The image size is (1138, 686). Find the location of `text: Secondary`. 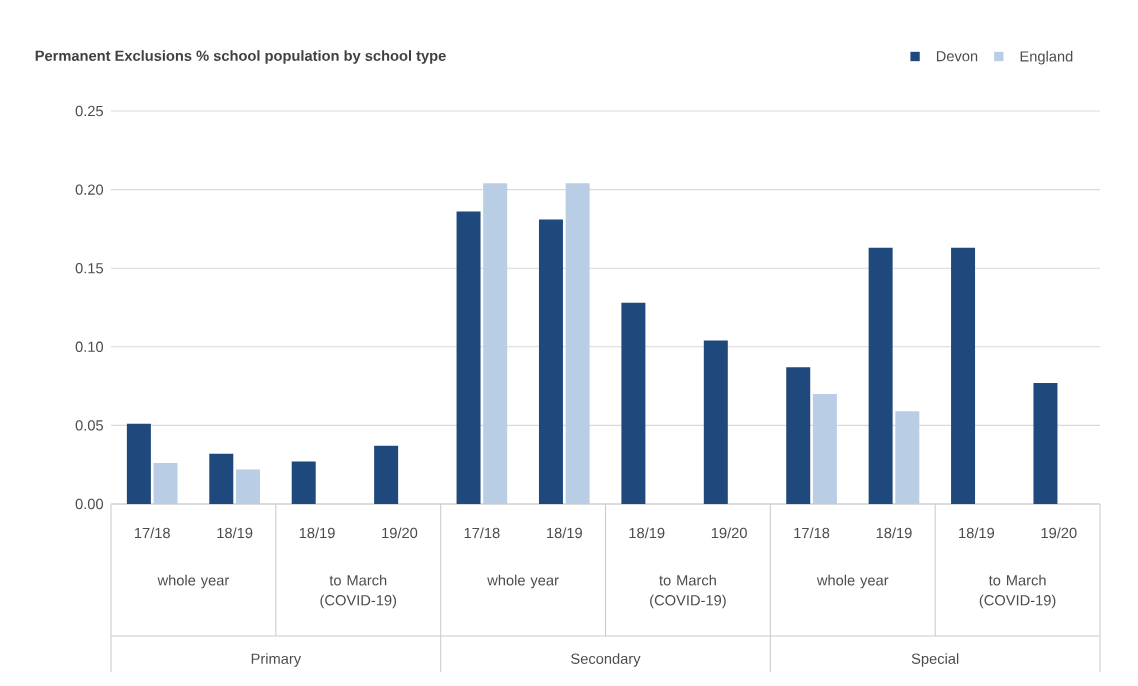

text: Secondary is located at coordinates (606, 660).